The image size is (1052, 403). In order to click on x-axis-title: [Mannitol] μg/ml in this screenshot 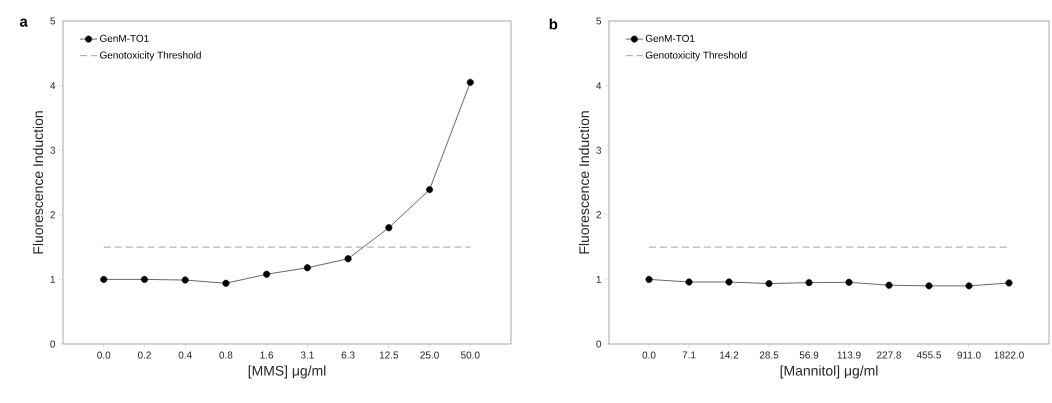, I will do `click(829, 372)`.